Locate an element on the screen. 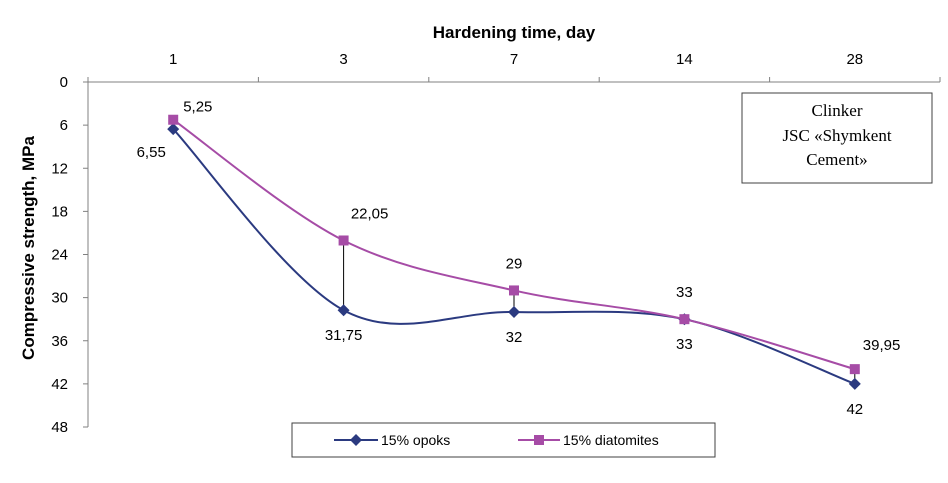 This screenshot has width=948, height=483. y-tick-label: 30 is located at coordinates (59, 298).